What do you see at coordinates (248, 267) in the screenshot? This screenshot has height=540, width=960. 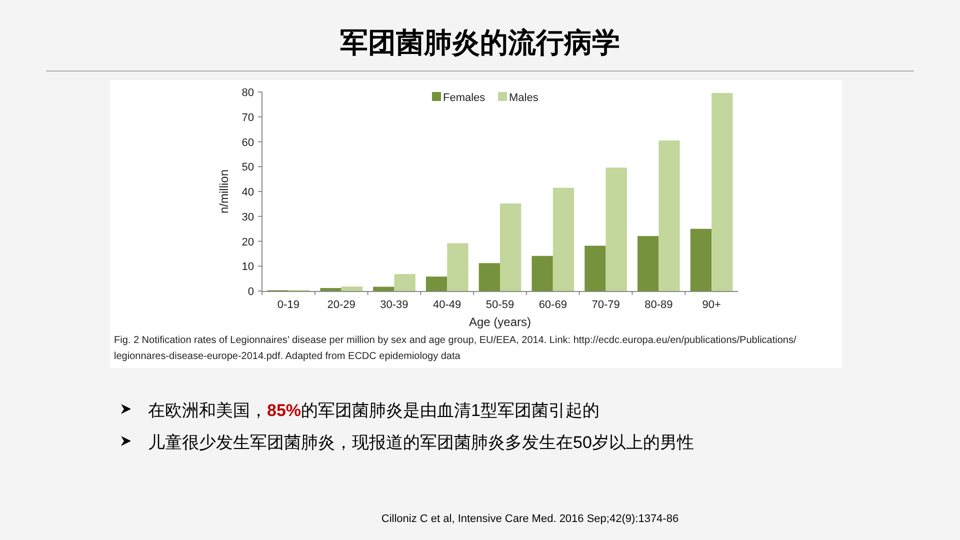 I see `y-tick-label: 10` at bounding box center [248, 267].